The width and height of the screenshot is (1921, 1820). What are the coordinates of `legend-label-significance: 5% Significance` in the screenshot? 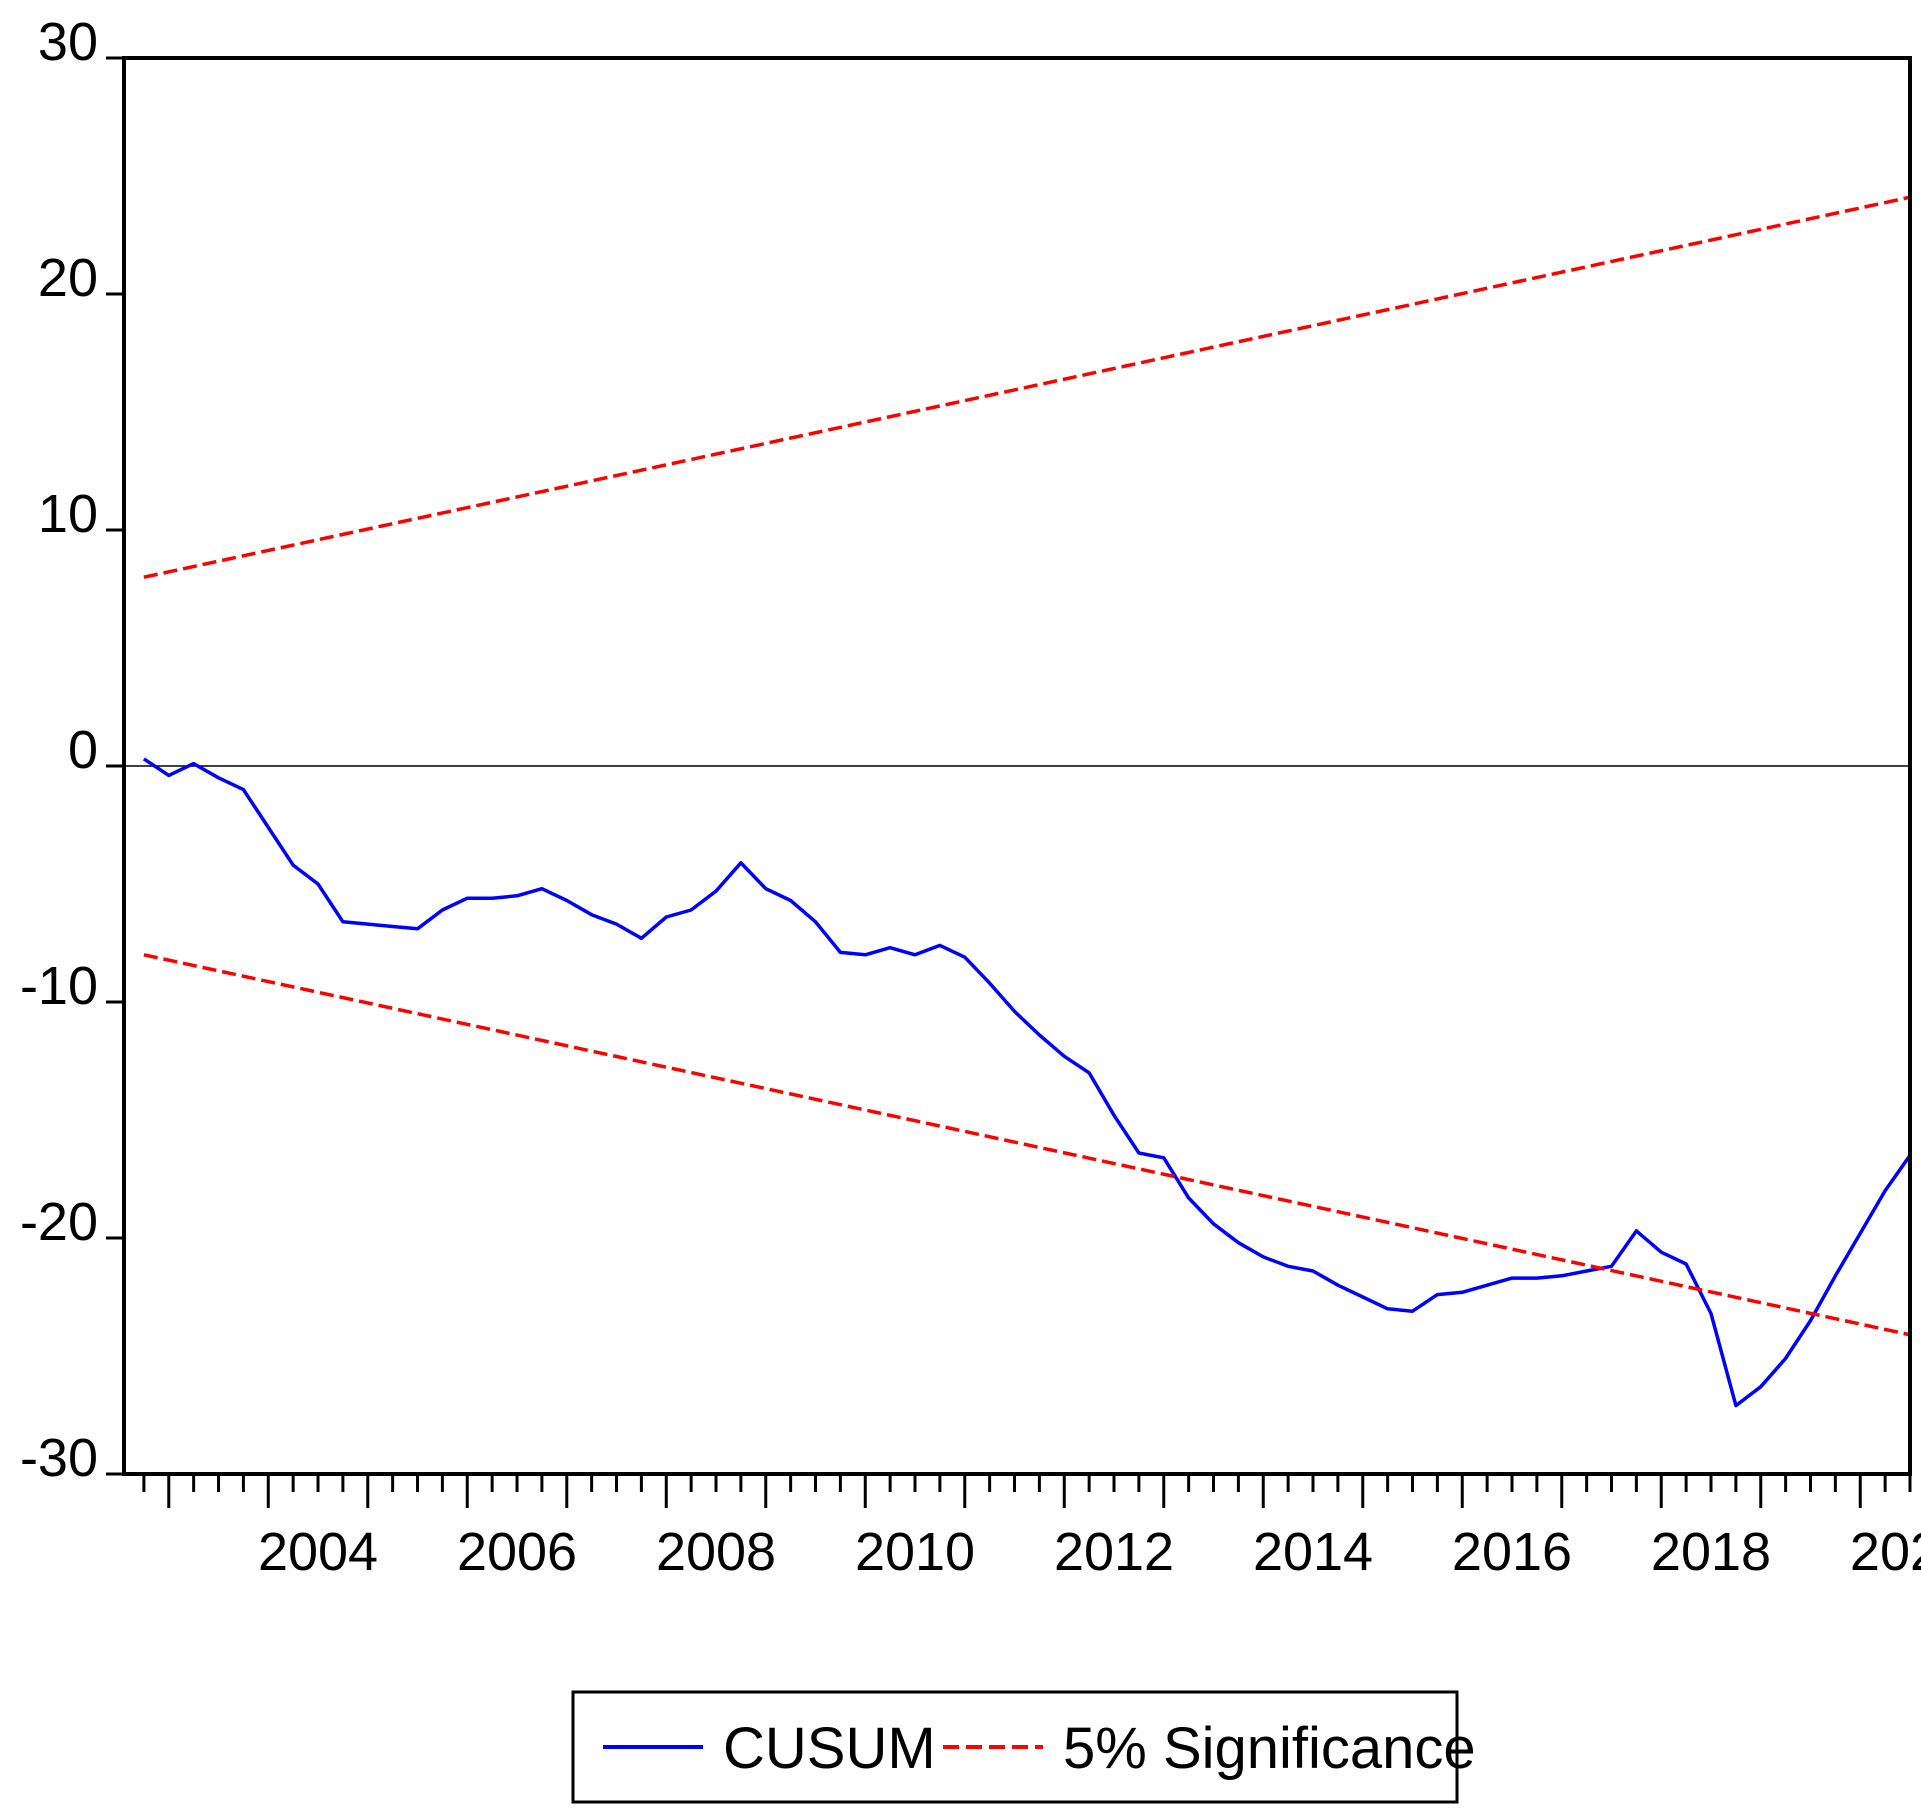 It's located at (1269, 1748).